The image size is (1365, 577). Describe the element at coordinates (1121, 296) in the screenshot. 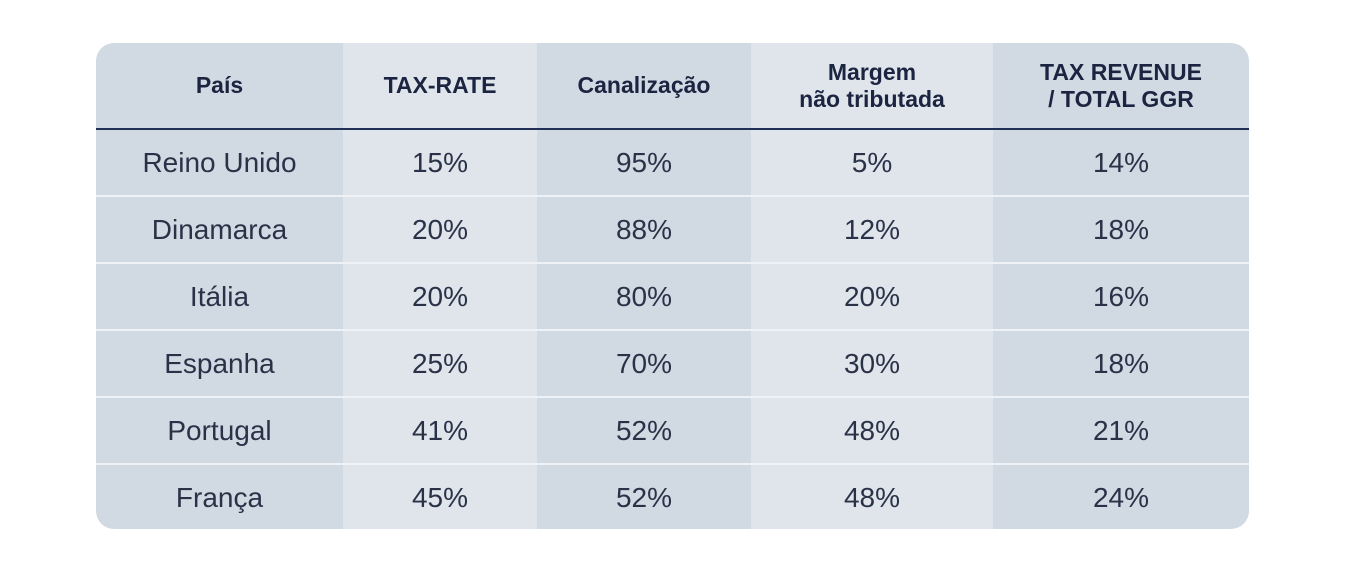

I see `cell-tax-revenue-ggr: 16%` at that location.